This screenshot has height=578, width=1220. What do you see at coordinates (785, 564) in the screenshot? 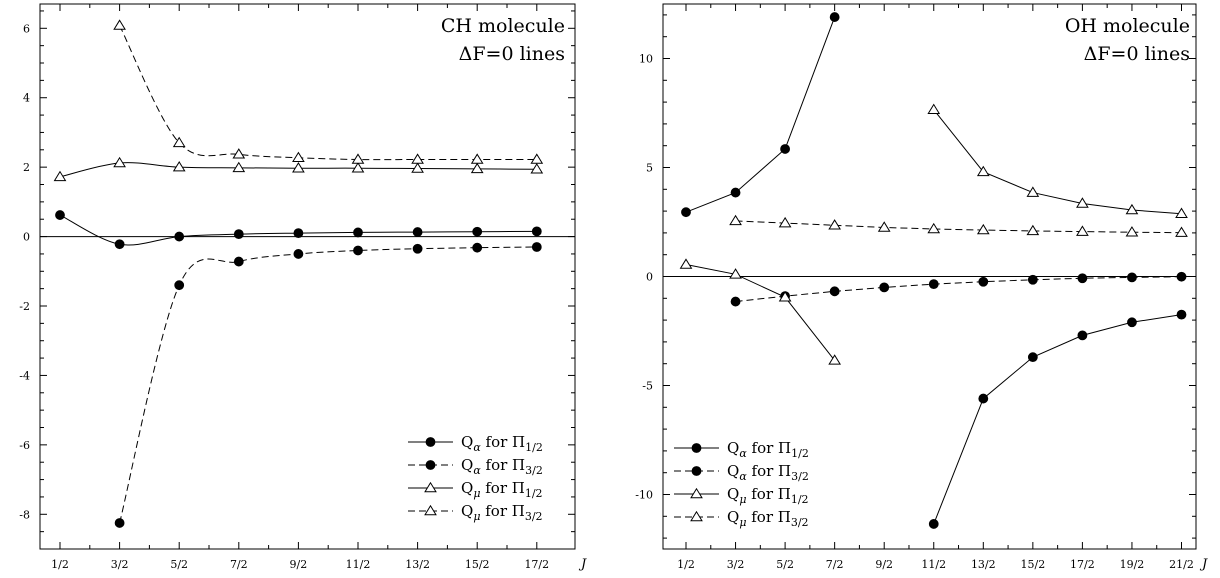
I see `x-tick-label: 5/2` at bounding box center [785, 564].